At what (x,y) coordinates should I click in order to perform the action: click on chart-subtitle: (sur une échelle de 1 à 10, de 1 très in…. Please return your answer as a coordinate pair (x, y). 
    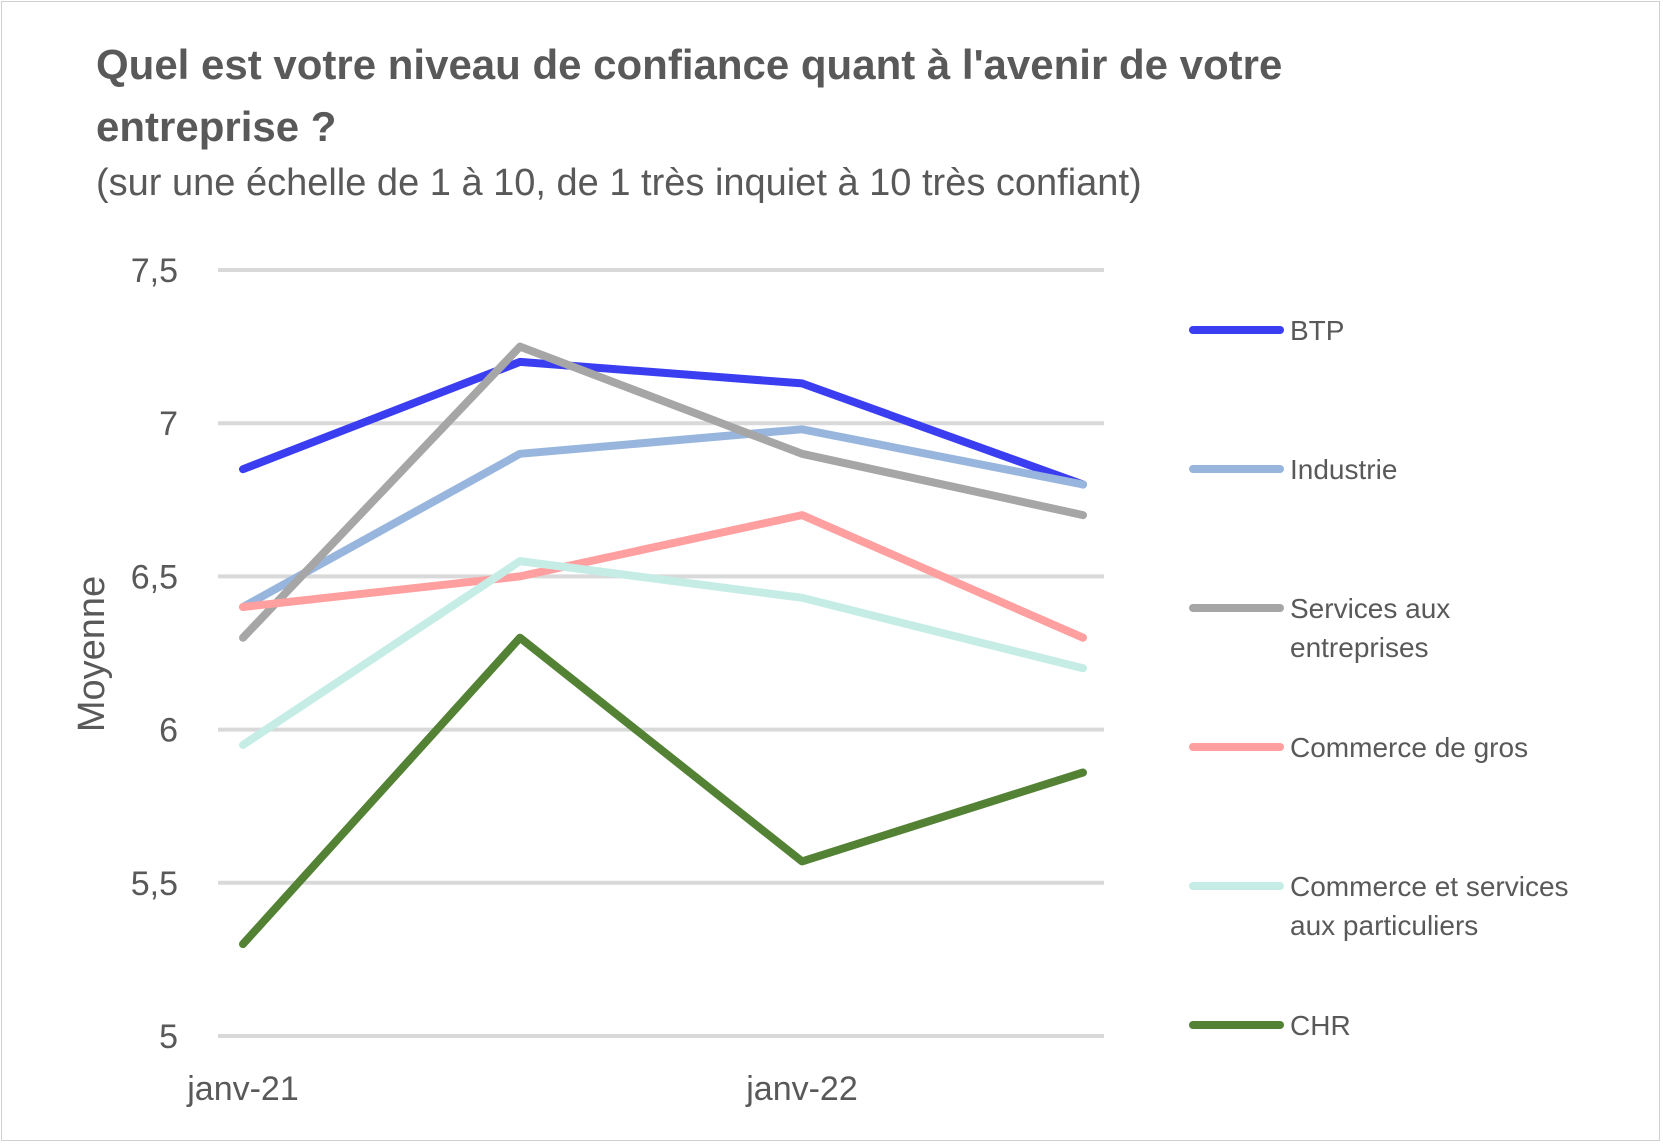
    Looking at the image, I should click on (619, 183).